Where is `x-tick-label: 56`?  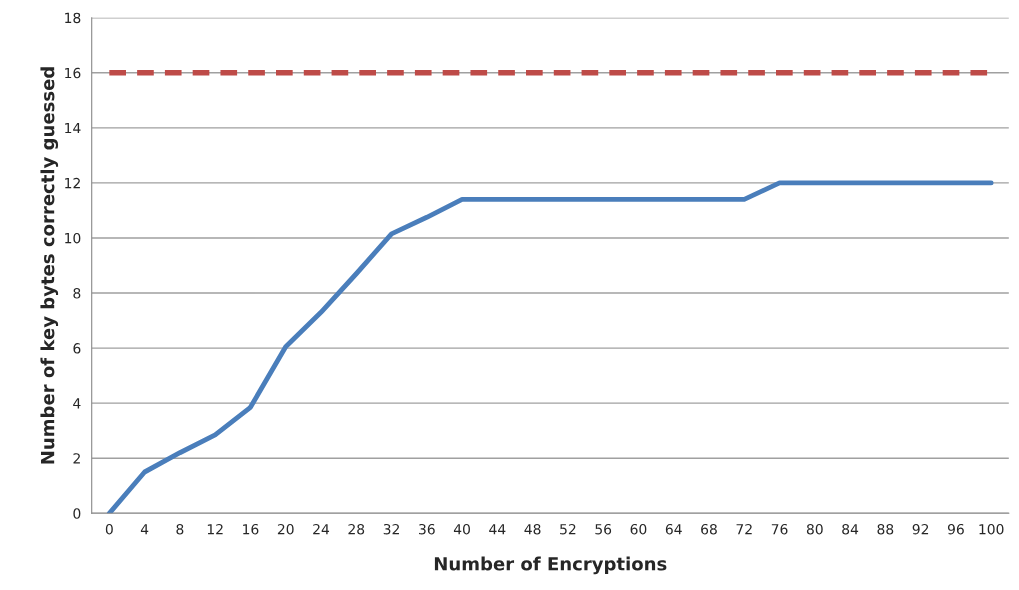 x-tick-label: 56 is located at coordinates (603, 529).